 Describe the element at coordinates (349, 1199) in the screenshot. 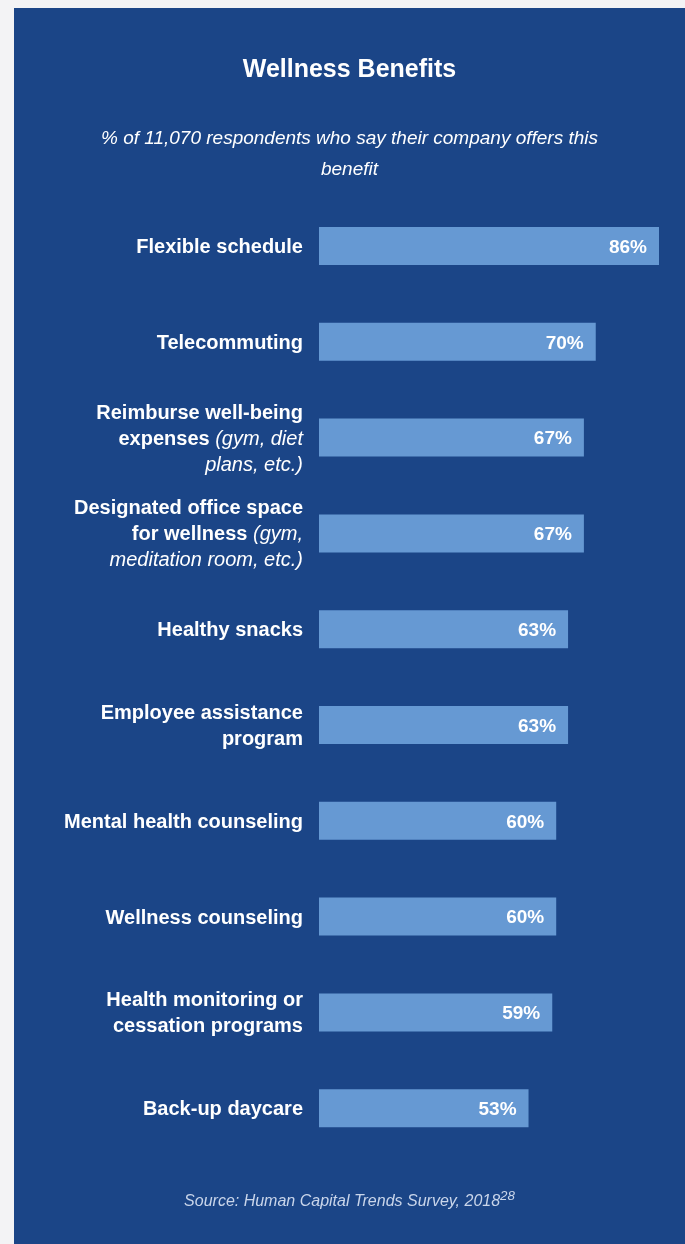

I see `source-note: Source: Human Capital Trends Survey, 2018$^{28}$` at that location.